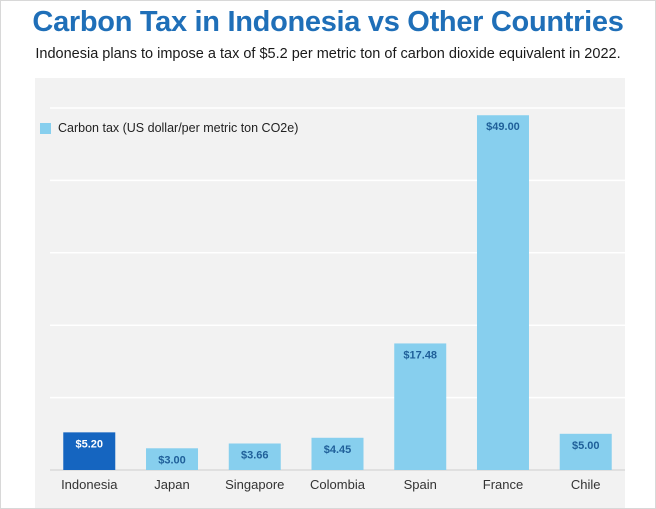  I want to click on data-label: $17.48, so click(420, 355).